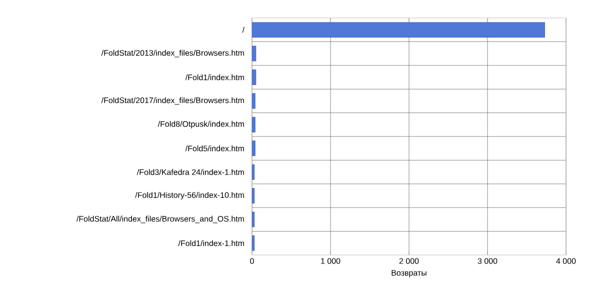  Describe the element at coordinates (488, 261) in the screenshot. I see `x-tick-label: 3 000` at that location.